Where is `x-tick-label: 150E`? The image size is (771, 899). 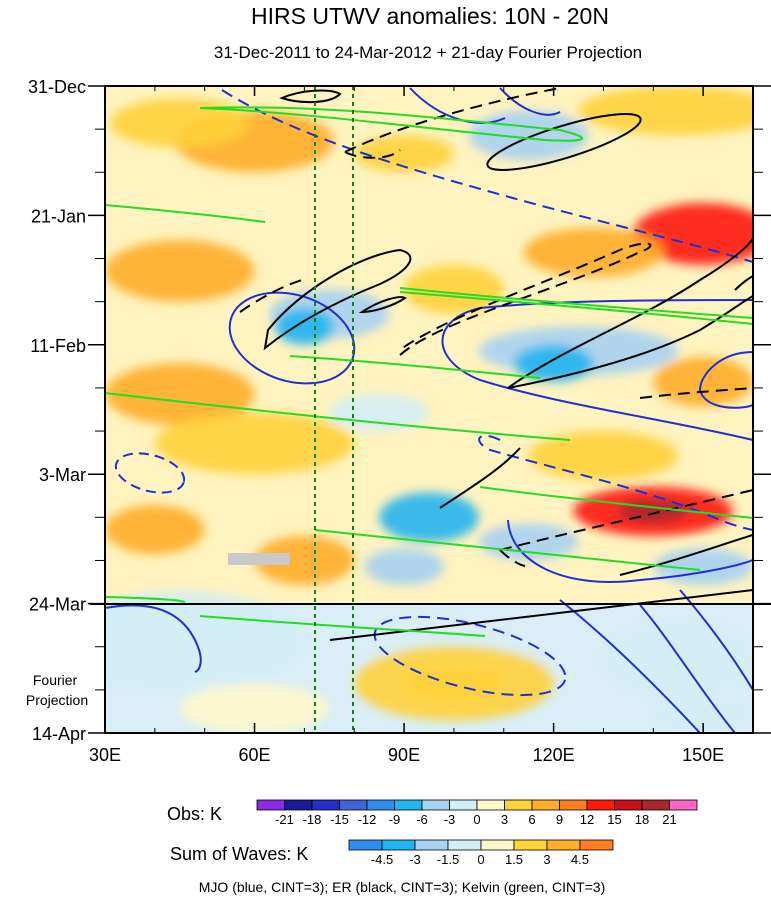
x-tick-label: 150E is located at coordinates (703, 755).